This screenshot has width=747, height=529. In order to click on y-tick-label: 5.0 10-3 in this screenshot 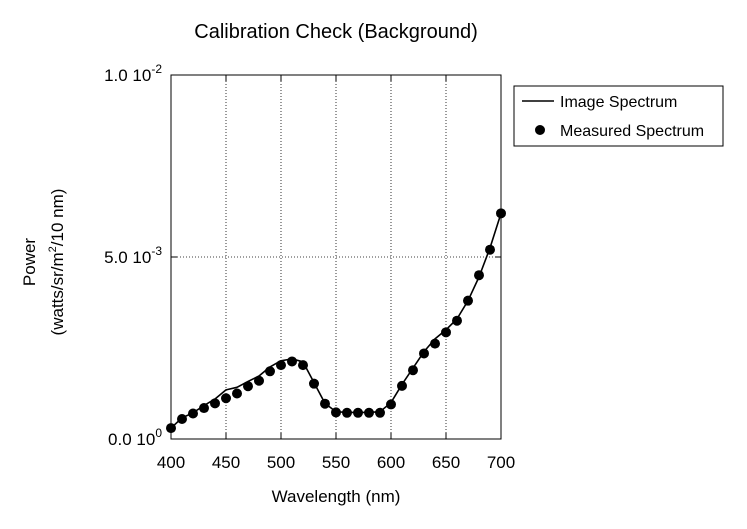, I will do `click(133, 255)`.